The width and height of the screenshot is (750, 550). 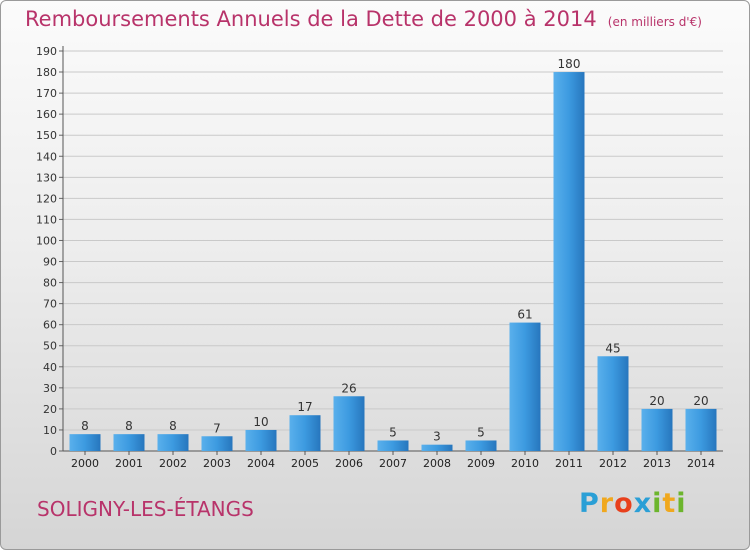 What do you see at coordinates (569, 463) in the screenshot?
I see `x-tick-label-2011: 2011` at bounding box center [569, 463].